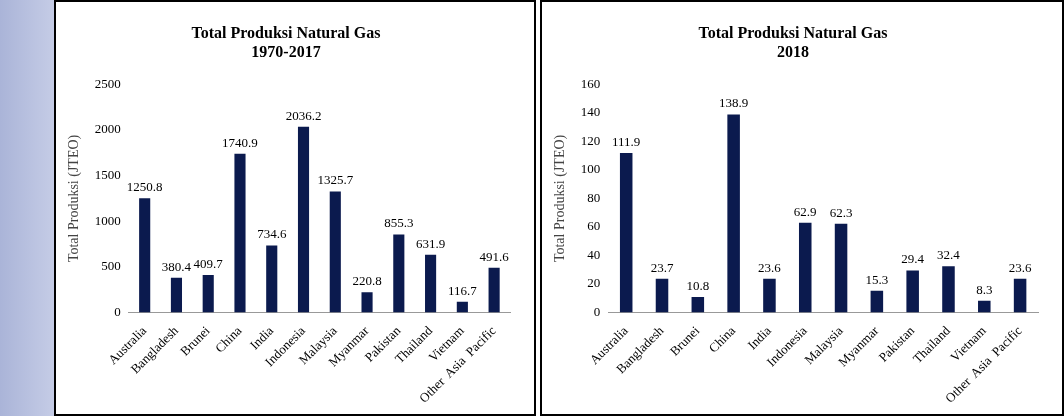  Describe the element at coordinates (805, 211) in the screenshot. I see `data-label: 62.9` at that location.